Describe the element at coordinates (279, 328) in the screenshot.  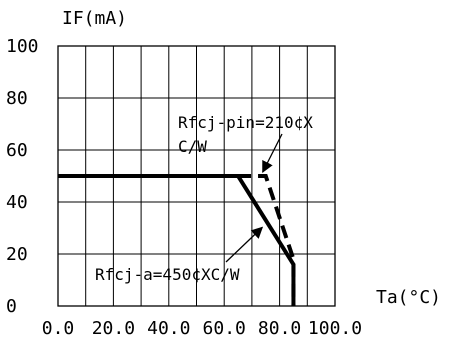
I see `x-tick-label: 80.0` at that location.